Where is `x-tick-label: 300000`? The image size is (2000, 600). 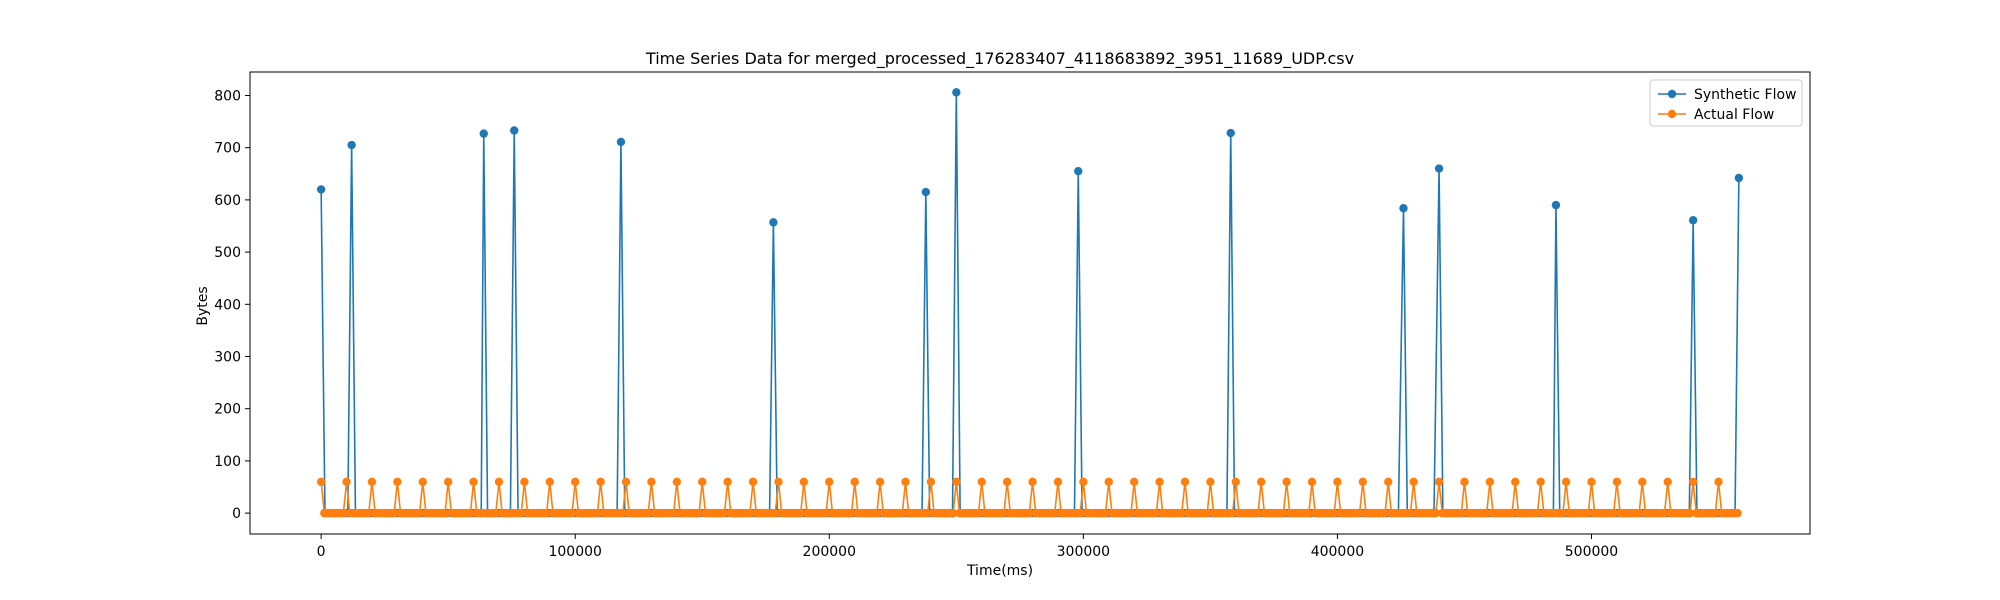 x-tick-label: 300000 is located at coordinates (1083, 552).